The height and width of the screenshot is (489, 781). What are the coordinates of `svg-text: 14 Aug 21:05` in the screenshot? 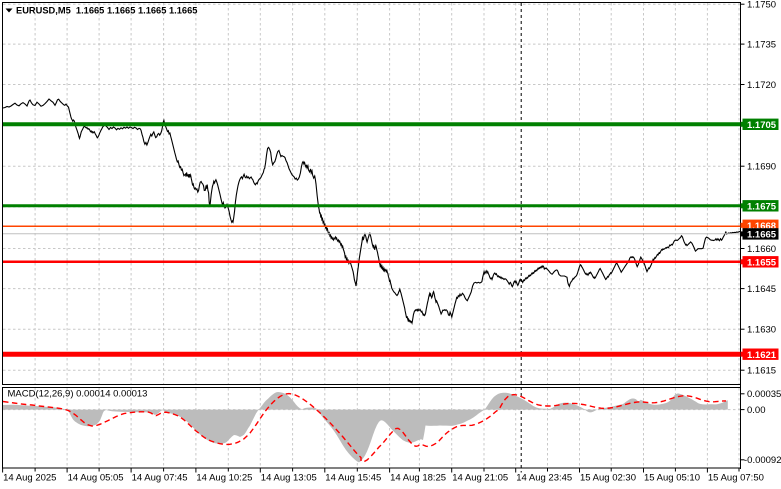 It's located at (480, 478).